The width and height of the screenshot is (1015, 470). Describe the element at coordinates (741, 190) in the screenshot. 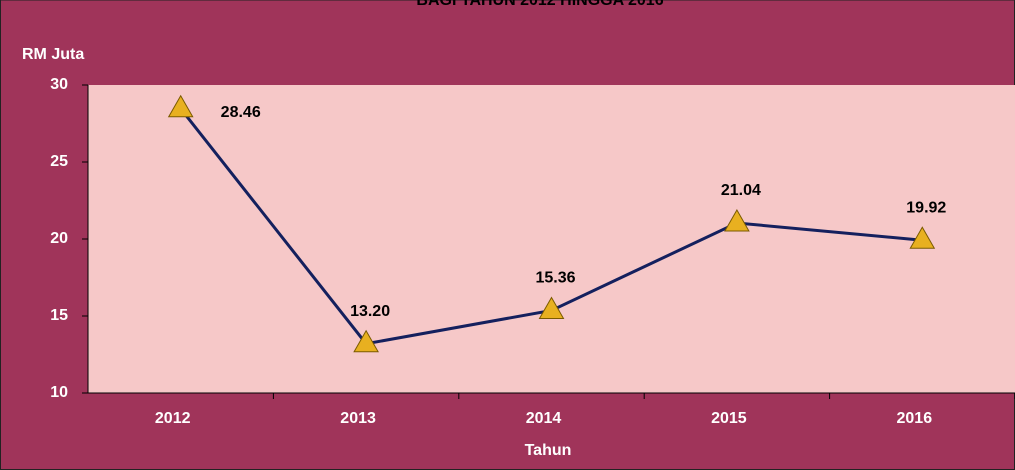

I see `data-label: 21.04` at that location.